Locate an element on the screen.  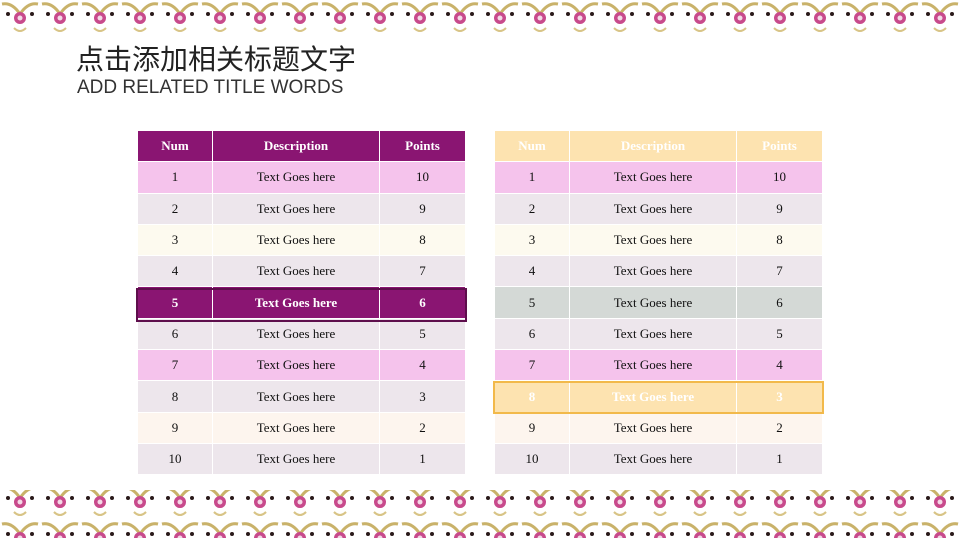
table-row: 8 Text Goes here 3 is located at coordinates (301, 396).